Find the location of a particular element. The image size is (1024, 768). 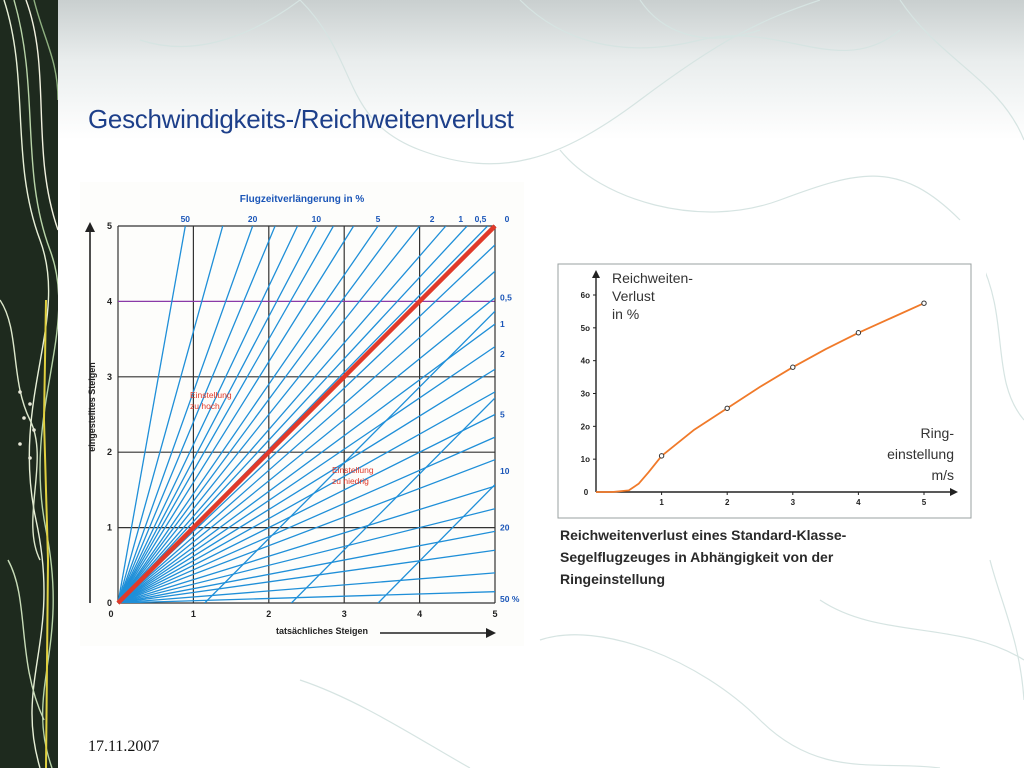

y-axis-label: eingestelltes Steigen is located at coordinates (92, 407).